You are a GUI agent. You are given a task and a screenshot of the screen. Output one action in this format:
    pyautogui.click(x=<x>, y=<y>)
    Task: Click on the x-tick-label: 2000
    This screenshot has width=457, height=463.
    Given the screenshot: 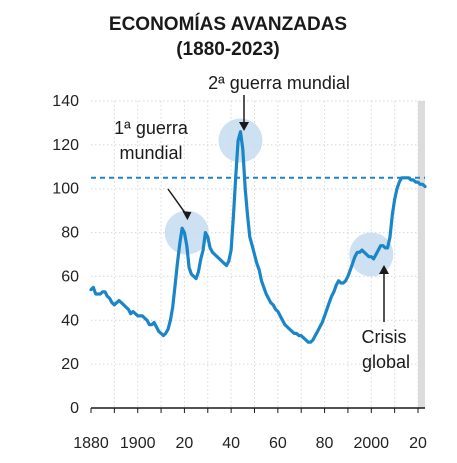 What is the action you would take?
    pyautogui.click(x=371, y=443)
    